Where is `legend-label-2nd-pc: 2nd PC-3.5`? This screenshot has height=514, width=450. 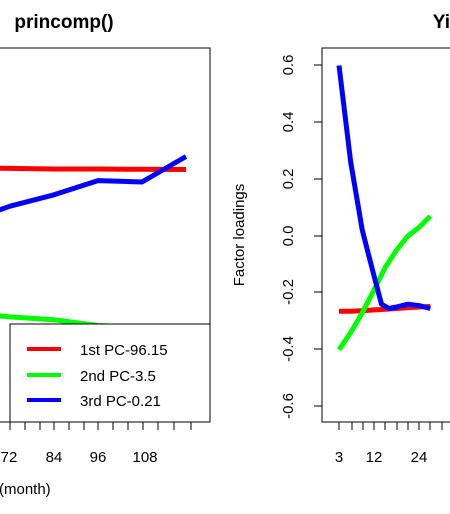
legend-label-2nd-pc: 2nd PC-3.5 is located at coordinates (118, 376).